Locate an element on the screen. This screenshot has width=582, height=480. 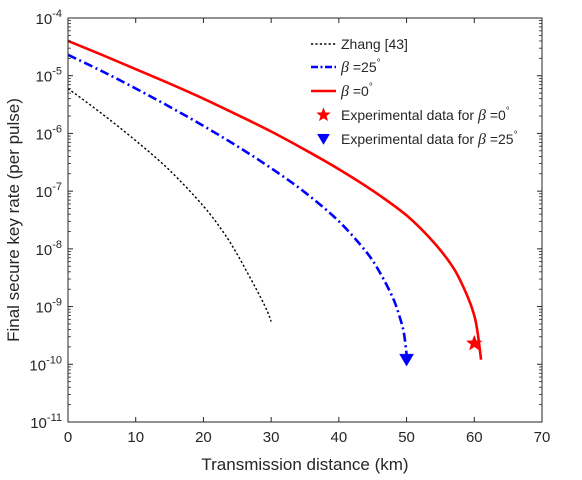
y-tick-exponent: -7 is located at coordinates (57, 187).